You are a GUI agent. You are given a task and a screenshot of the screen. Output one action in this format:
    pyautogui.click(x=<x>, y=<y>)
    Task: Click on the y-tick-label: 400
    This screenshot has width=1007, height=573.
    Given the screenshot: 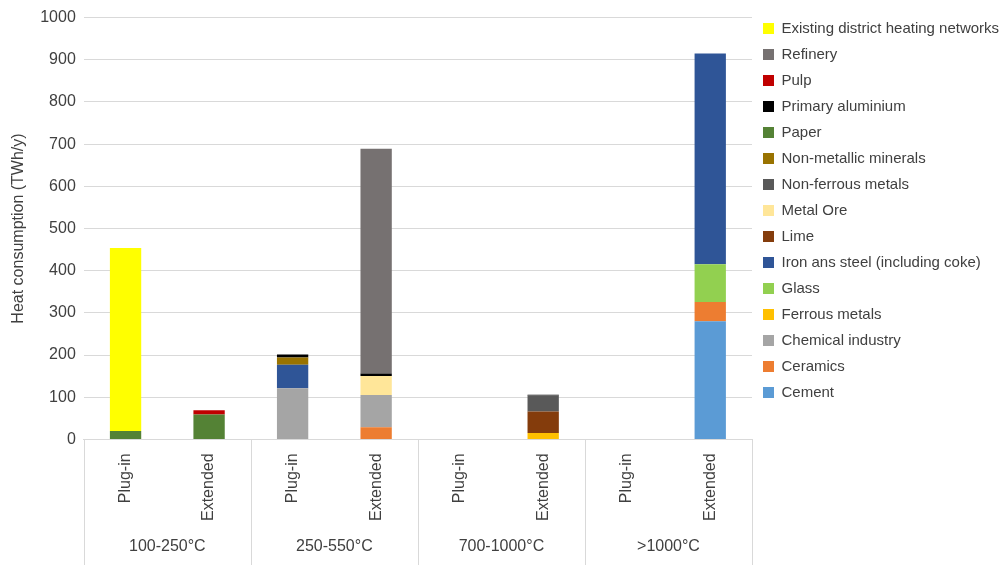 What is the action you would take?
    pyautogui.click(x=62, y=270)
    